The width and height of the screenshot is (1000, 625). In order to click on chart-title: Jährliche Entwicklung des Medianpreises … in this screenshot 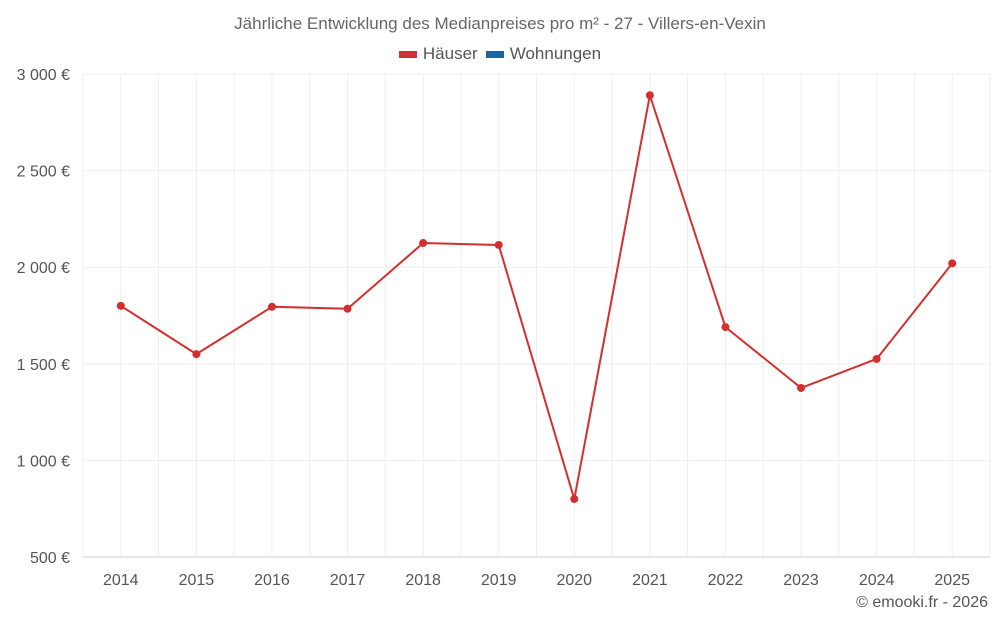, I will do `click(500, 23)`.